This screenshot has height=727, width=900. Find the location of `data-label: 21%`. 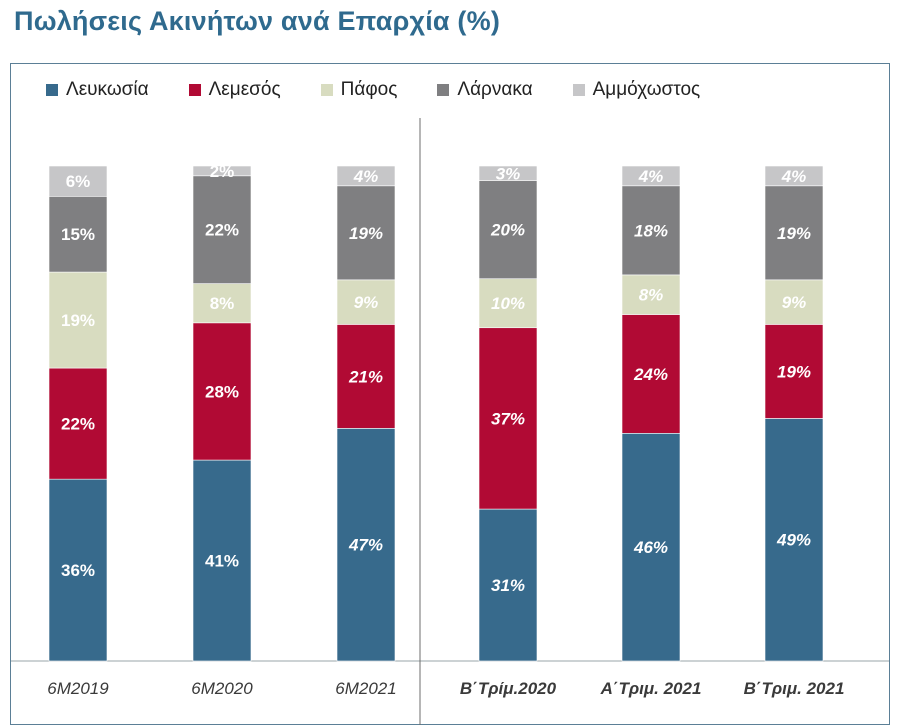

data-label: 21% is located at coordinates (365, 376).